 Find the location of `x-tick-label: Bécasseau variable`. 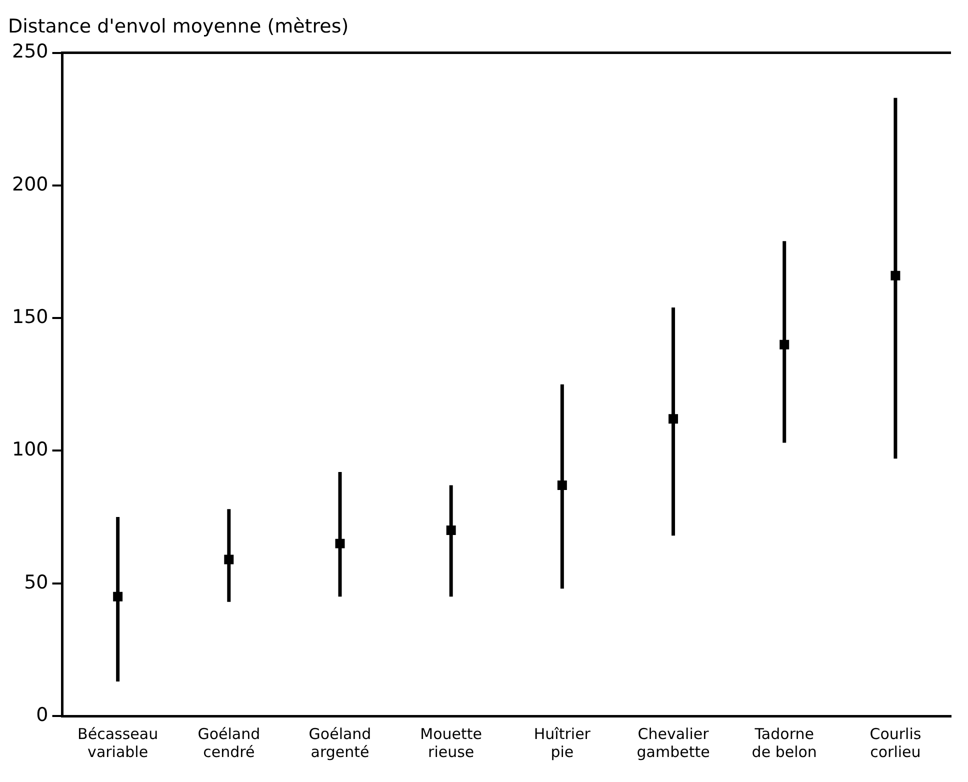

x-tick-label: Bécasseau variable is located at coordinates (118, 742).